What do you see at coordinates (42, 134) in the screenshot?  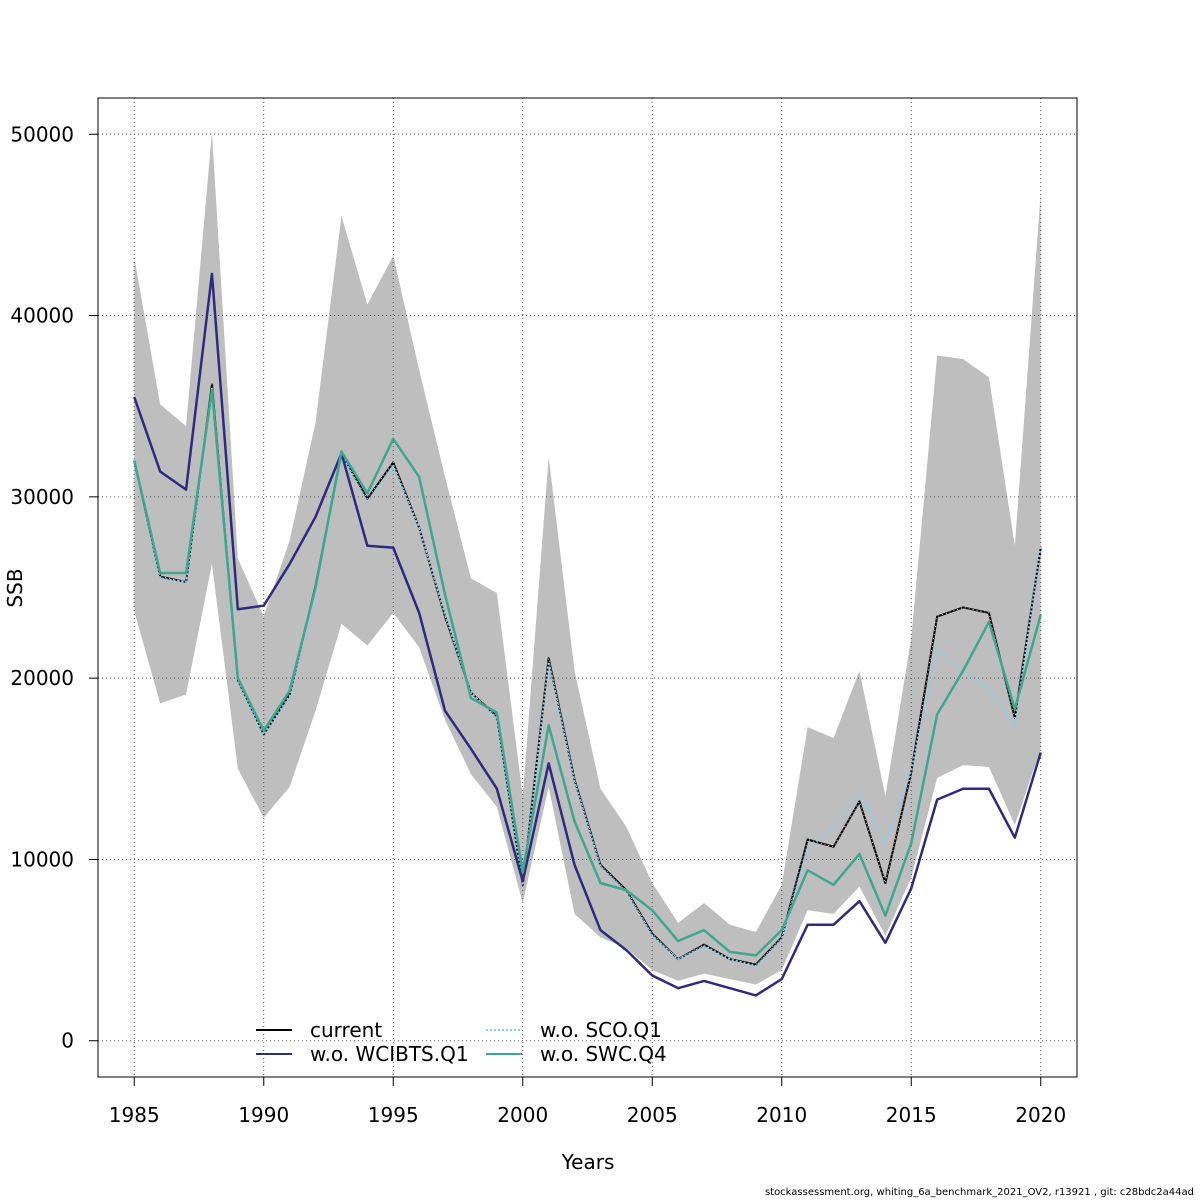 I see `y-tick-label: 50000` at bounding box center [42, 134].